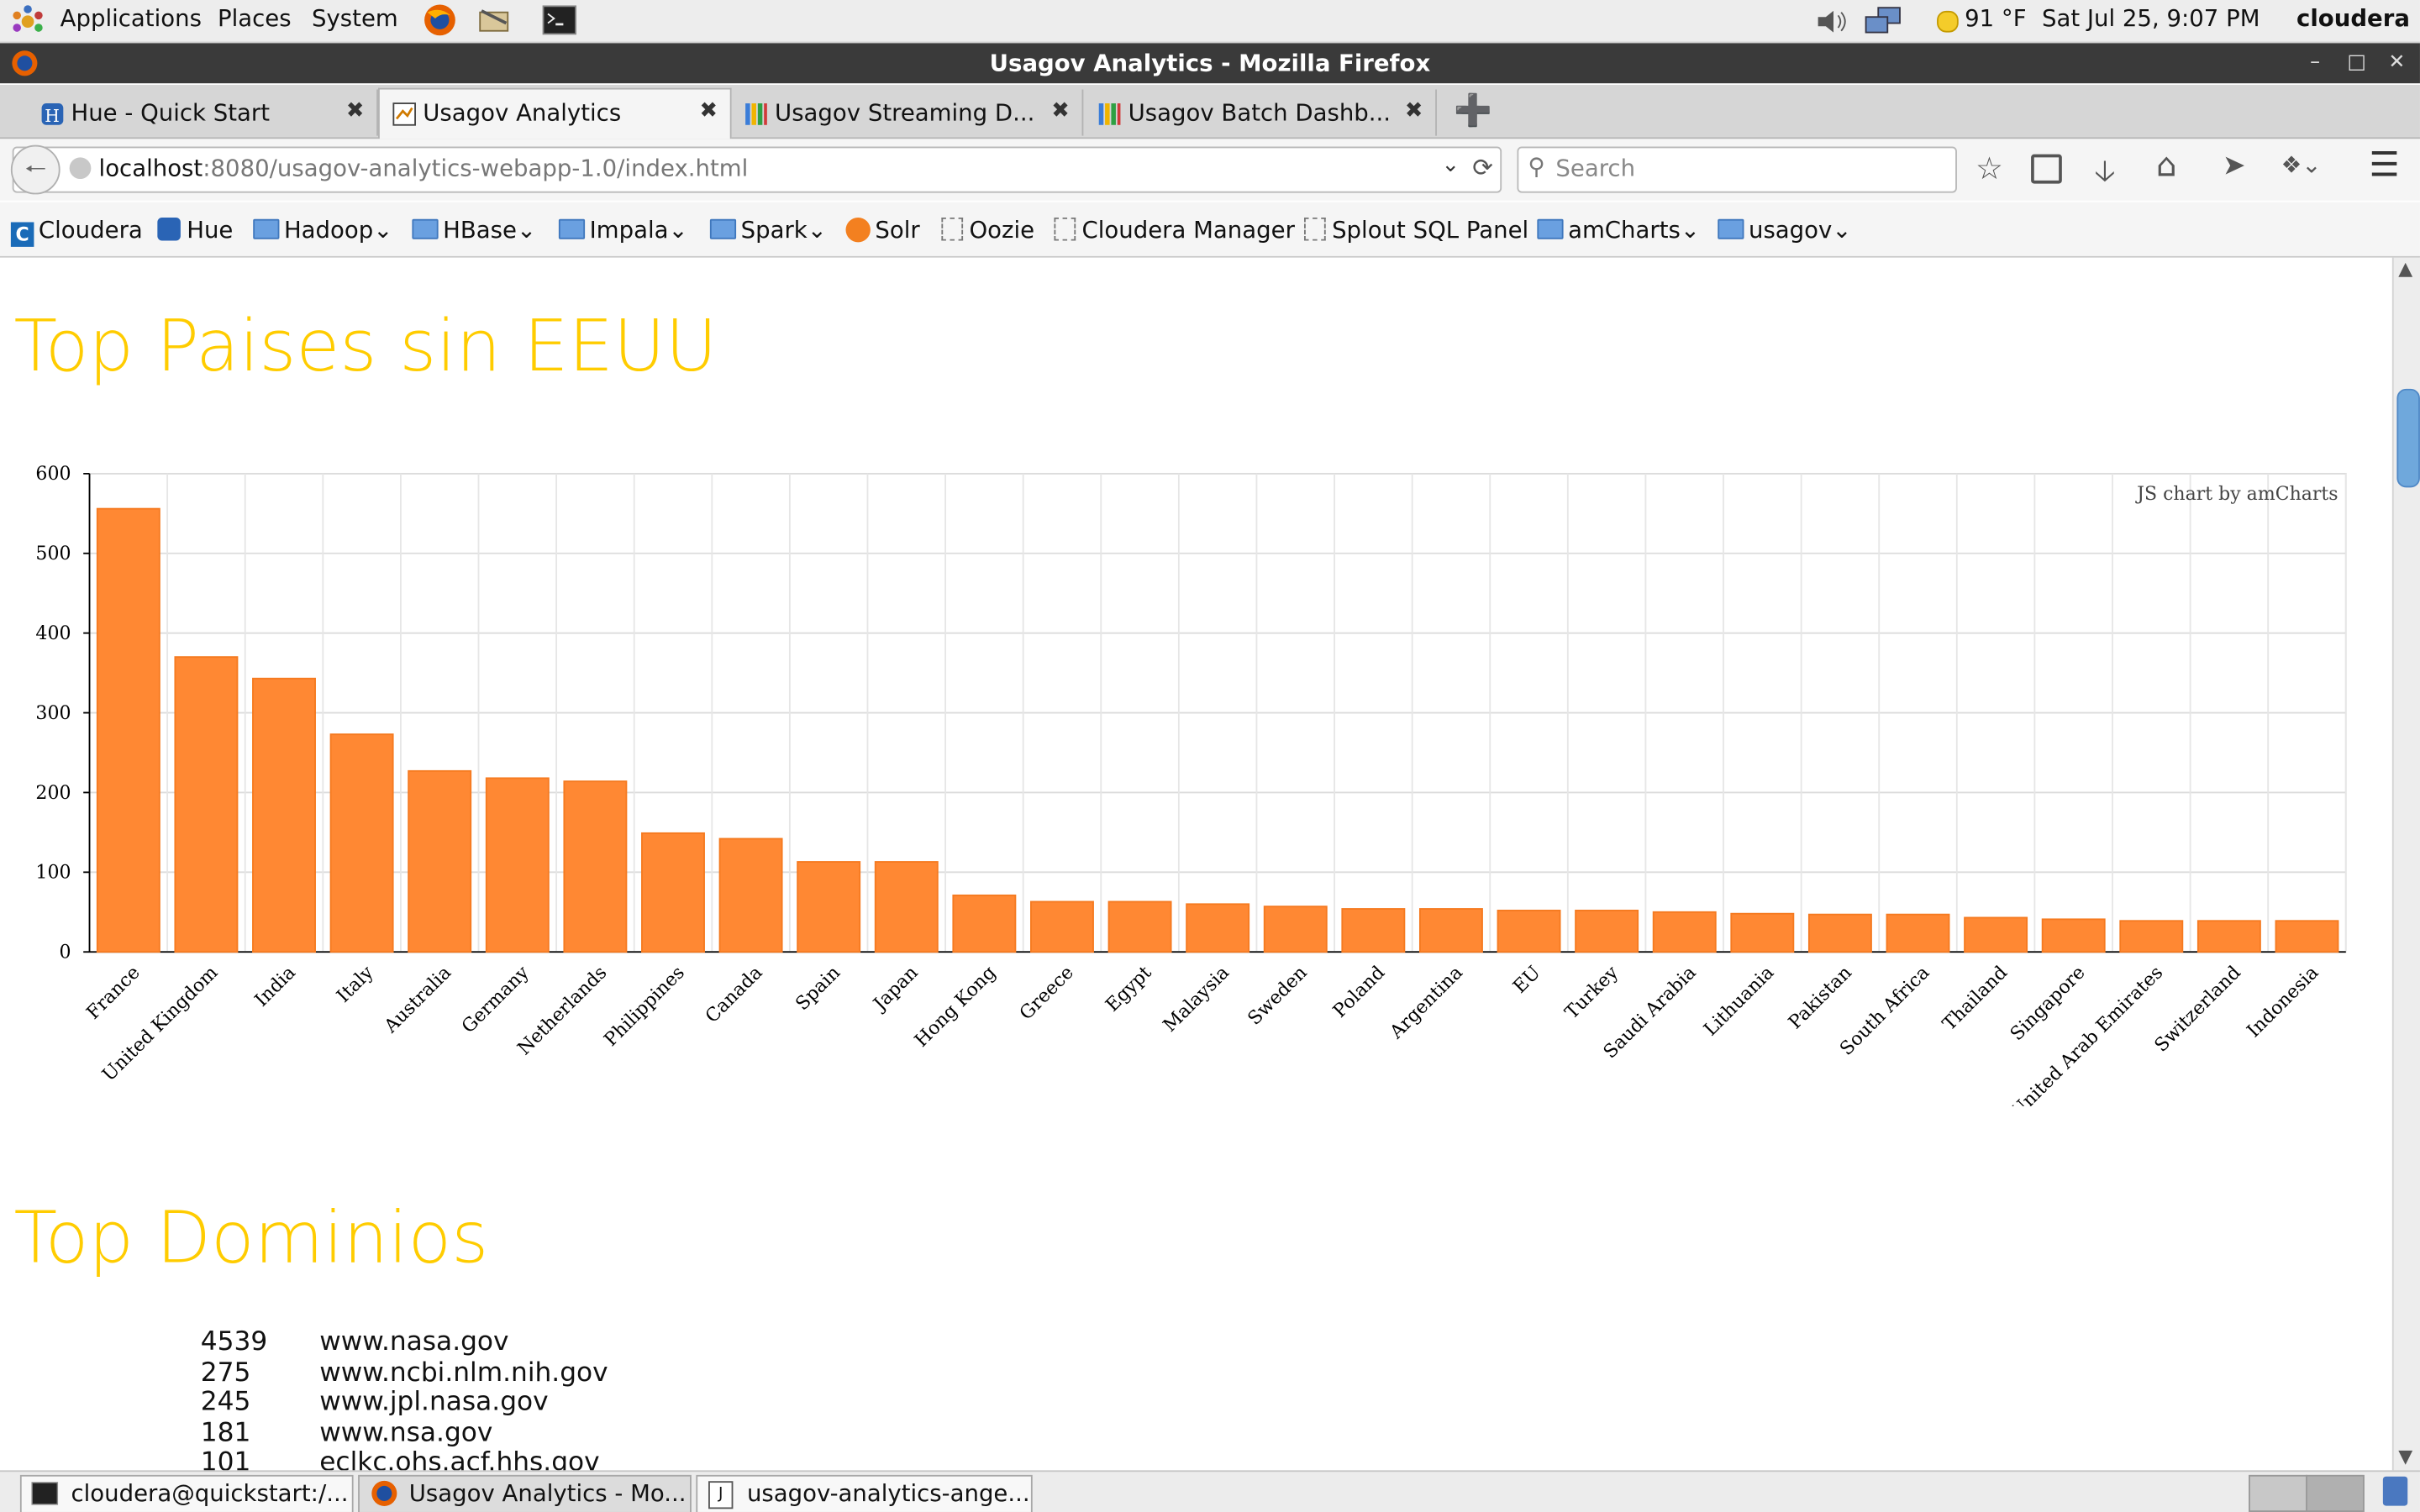  What do you see at coordinates (355, 984) in the screenshot?
I see `x-tick-label: Italy` at bounding box center [355, 984].